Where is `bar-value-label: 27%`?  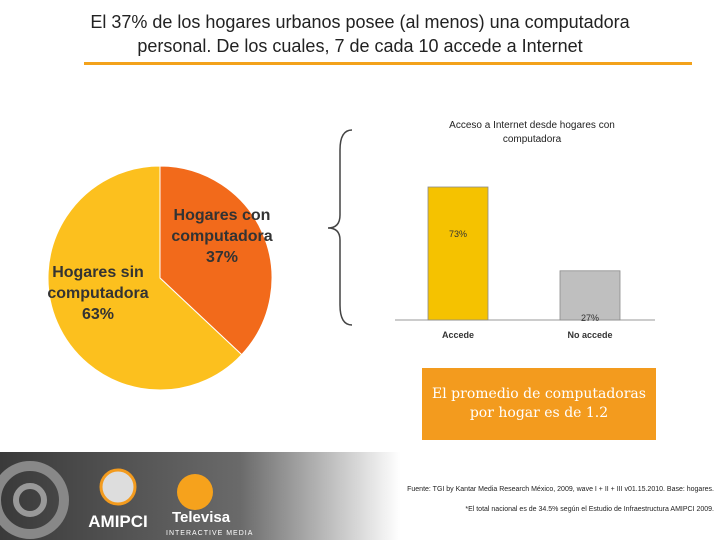
bar-value-label: 27% is located at coordinates (590, 318).